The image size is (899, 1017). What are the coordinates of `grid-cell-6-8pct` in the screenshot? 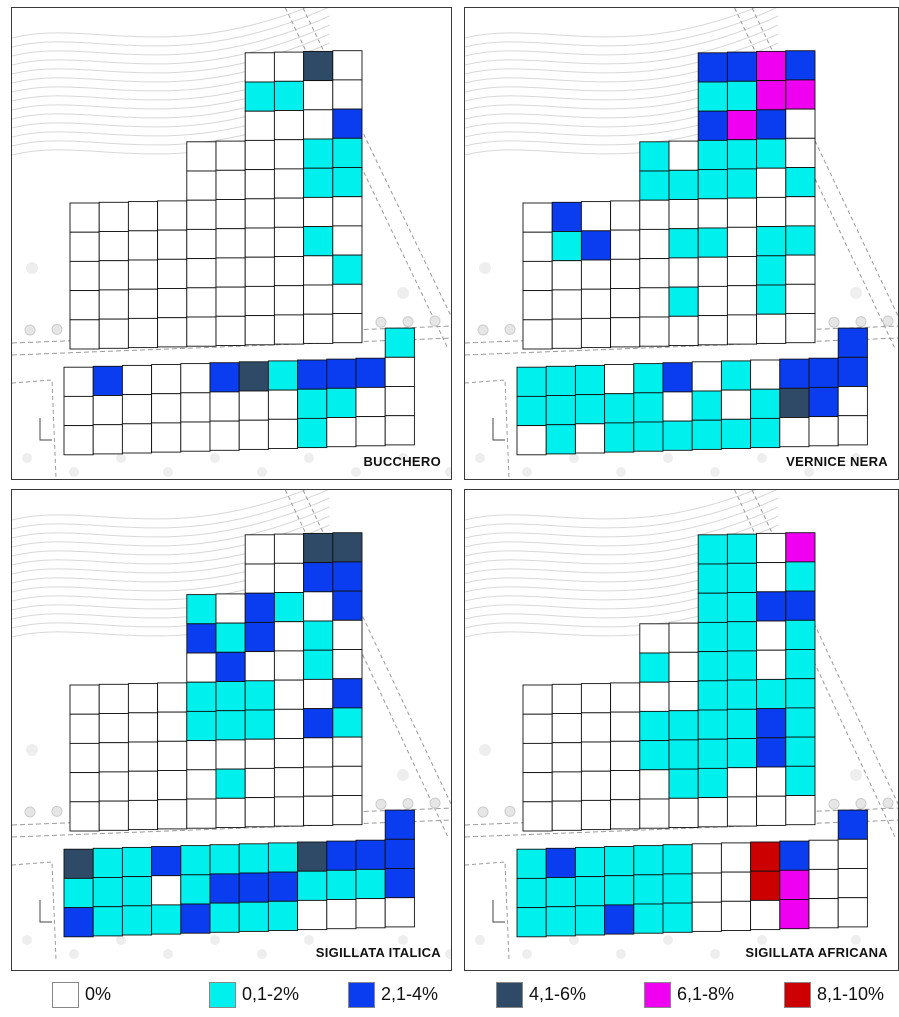 It's located at (771, 66).